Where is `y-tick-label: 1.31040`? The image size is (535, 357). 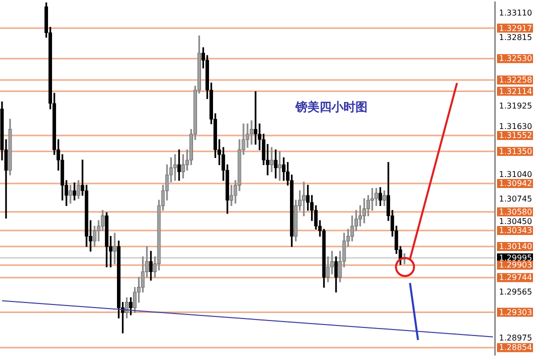 y-tick-label: 1.31040 is located at coordinates (515, 175).